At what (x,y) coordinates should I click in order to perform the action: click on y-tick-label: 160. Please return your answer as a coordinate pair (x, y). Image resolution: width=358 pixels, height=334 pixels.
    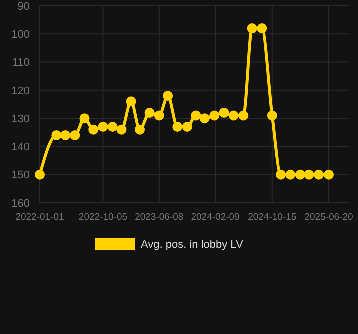
    Looking at the image, I should click on (21, 204).